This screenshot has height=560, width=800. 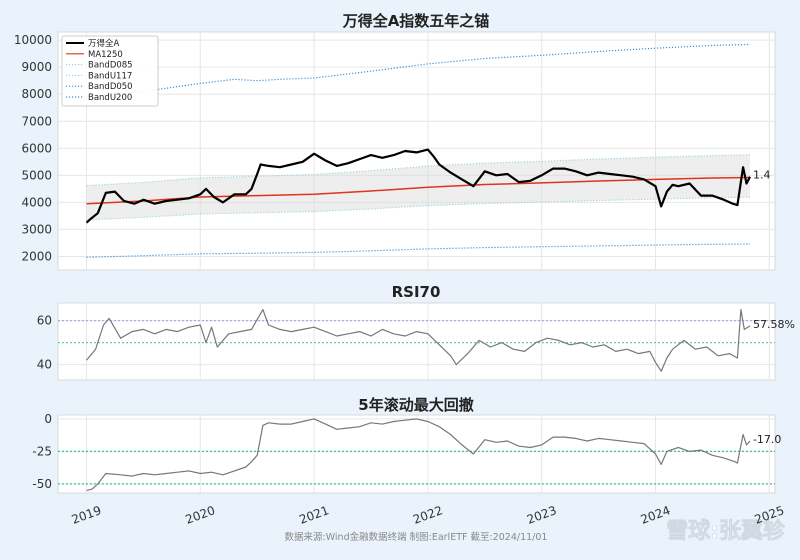 What do you see at coordinates (36, 148) in the screenshot?
I see `y-tick-label: 6000` at bounding box center [36, 148].